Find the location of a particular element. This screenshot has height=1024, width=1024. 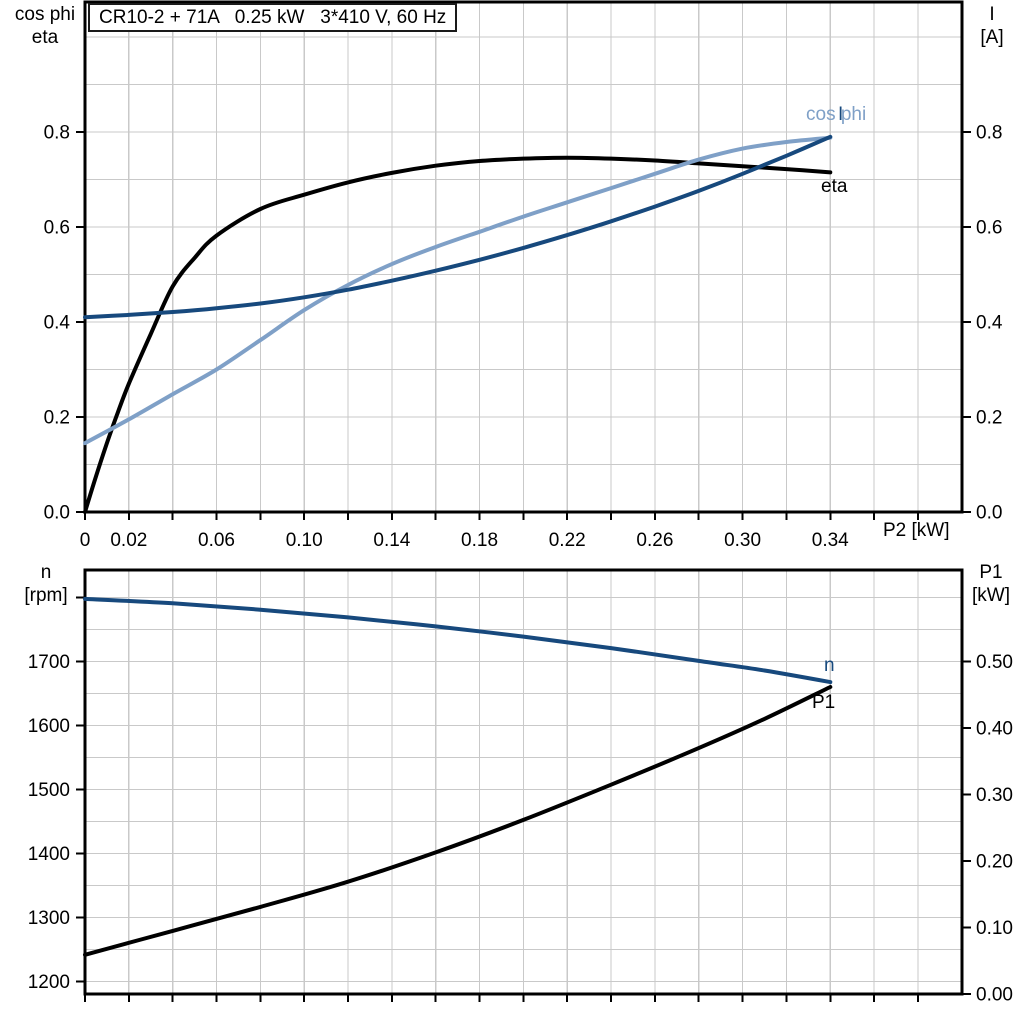

p1-unit-label: [kW] is located at coordinates (991, 595).